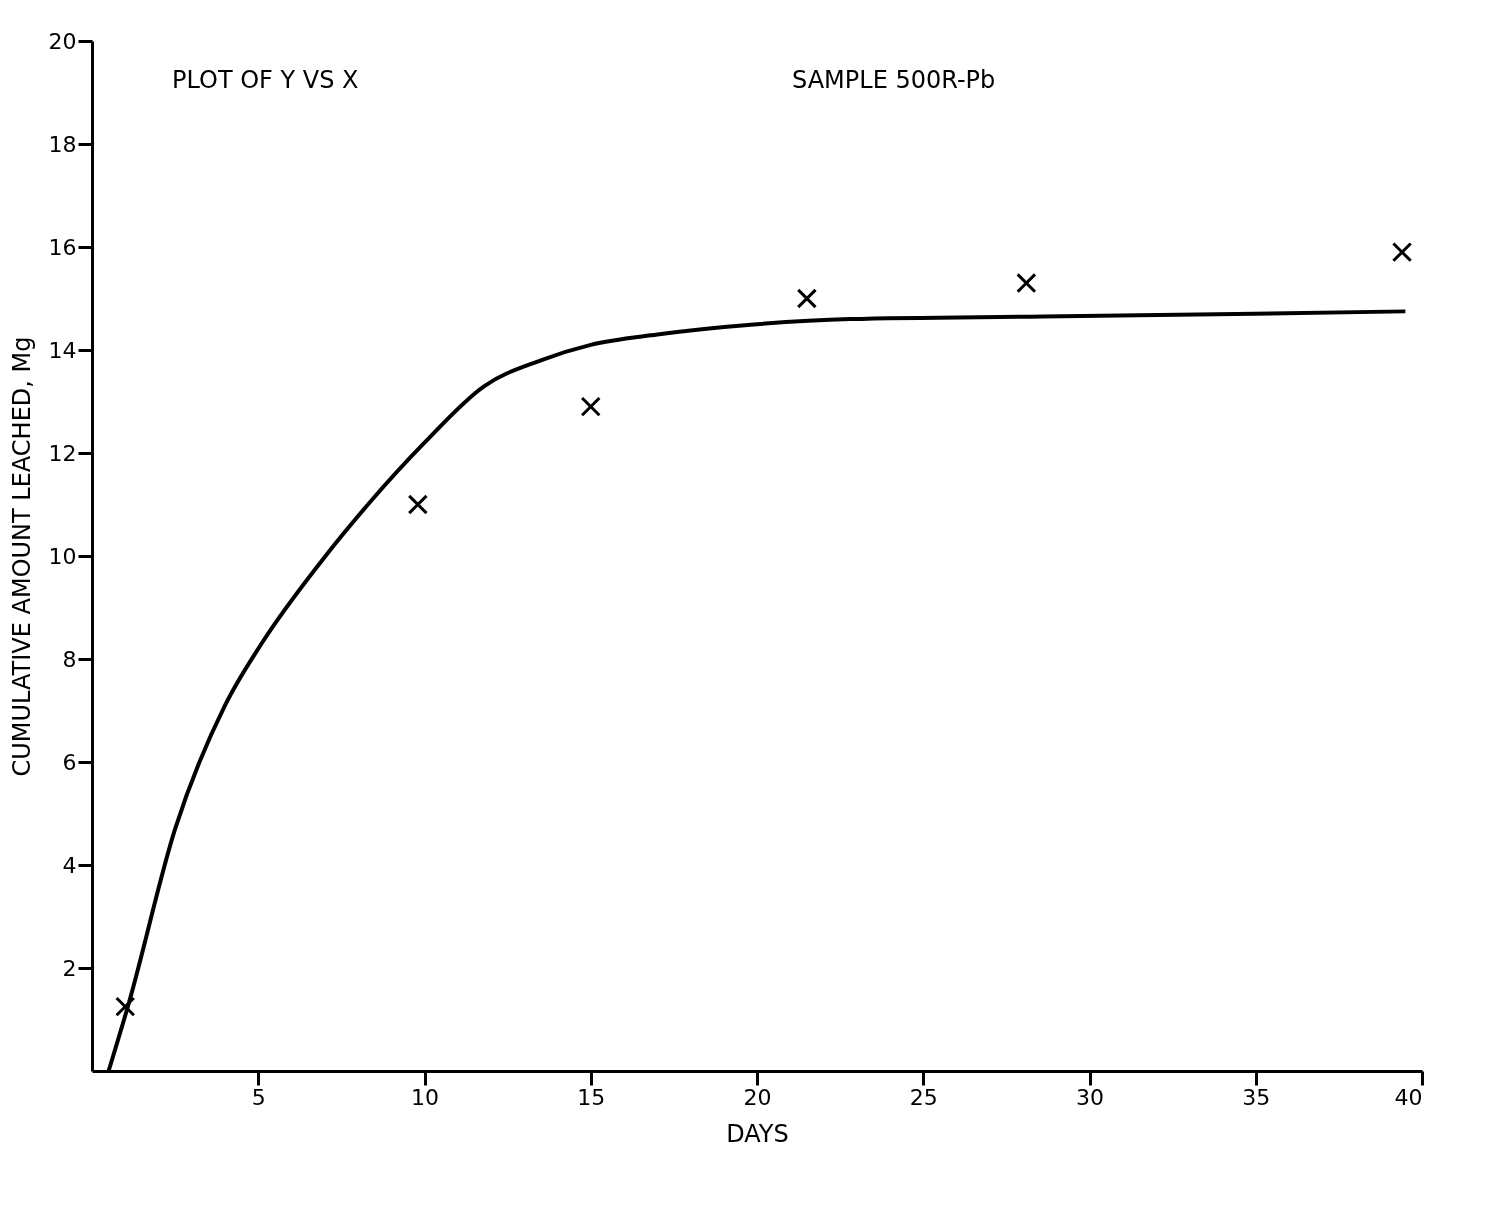 Image resolution: width=1509 pixels, height=1210 pixels. What do you see at coordinates (69, 865) in the screenshot?
I see `y-tick-label: 4` at bounding box center [69, 865].